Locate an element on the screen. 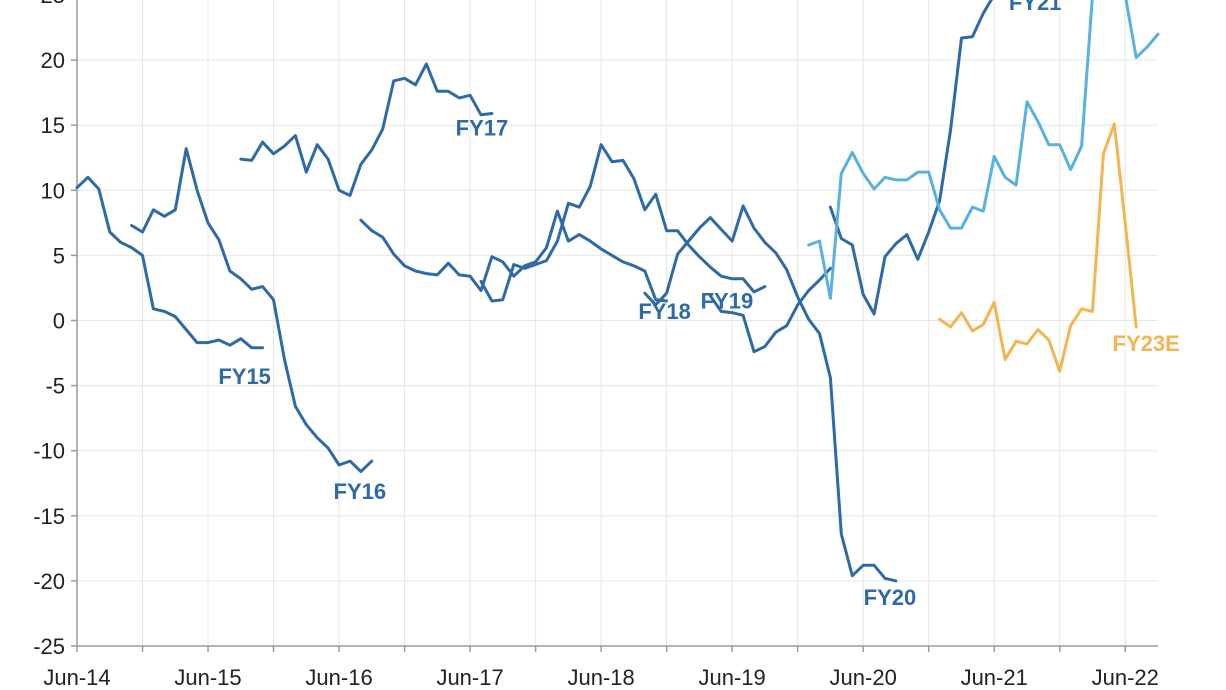 The width and height of the screenshot is (1226, 690). y-tick-label: -10 is located at coordinates (49, 451).